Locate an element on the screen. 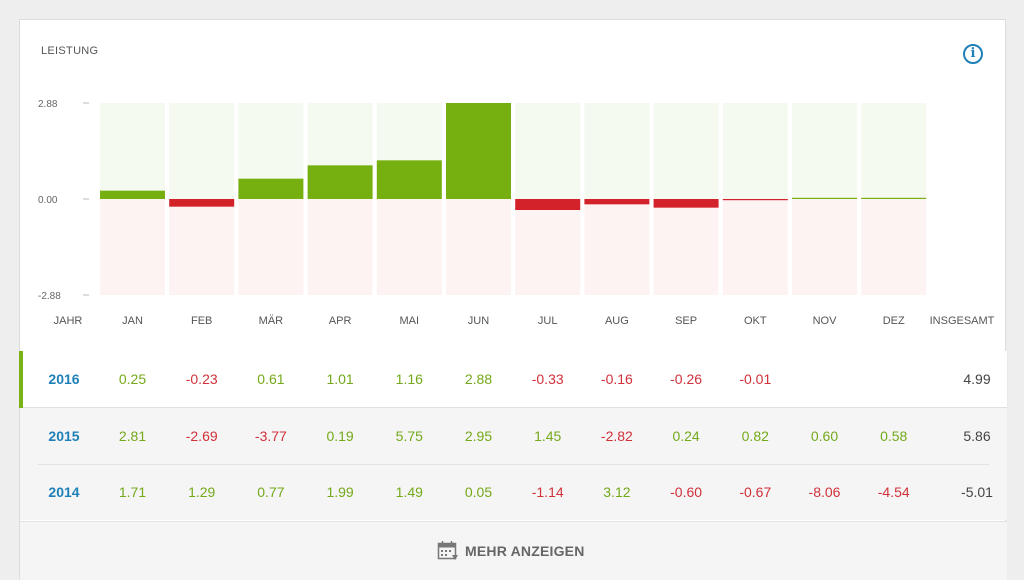 Image resolution: width=1024 pixels, height=580 pixels. month-header-okt: OKT is located at coordinates (755, 321).